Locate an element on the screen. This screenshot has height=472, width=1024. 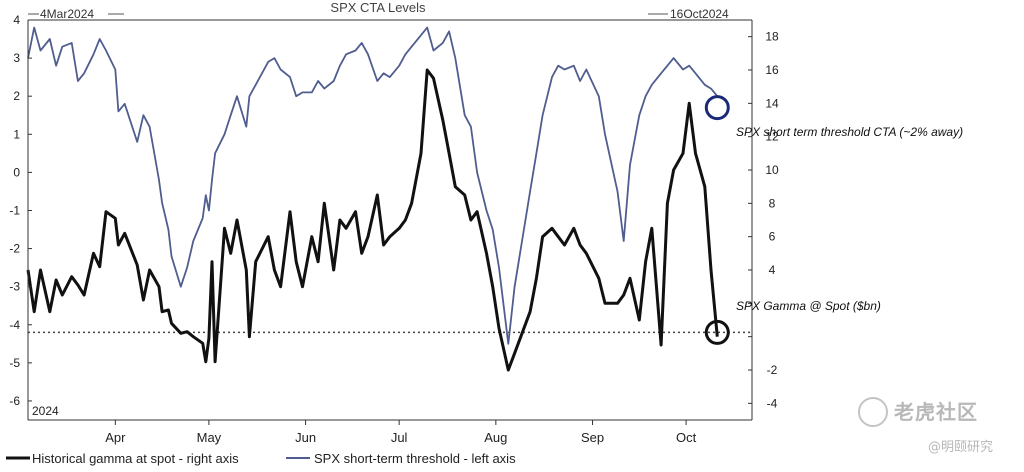
left-tick-label: -3 is located at coordinates (14, 287).